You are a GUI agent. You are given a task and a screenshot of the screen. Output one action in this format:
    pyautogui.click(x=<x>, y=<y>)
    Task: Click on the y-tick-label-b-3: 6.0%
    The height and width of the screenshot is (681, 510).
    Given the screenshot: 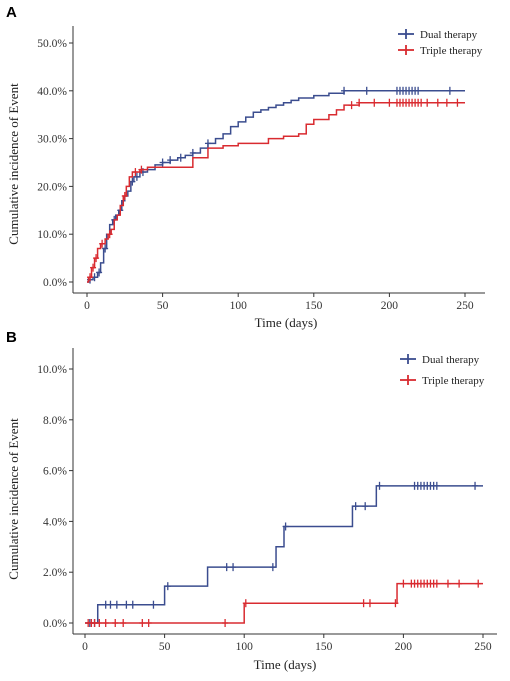 What is the action you would take?
    pyautogui.click(x=55, y=472)
    